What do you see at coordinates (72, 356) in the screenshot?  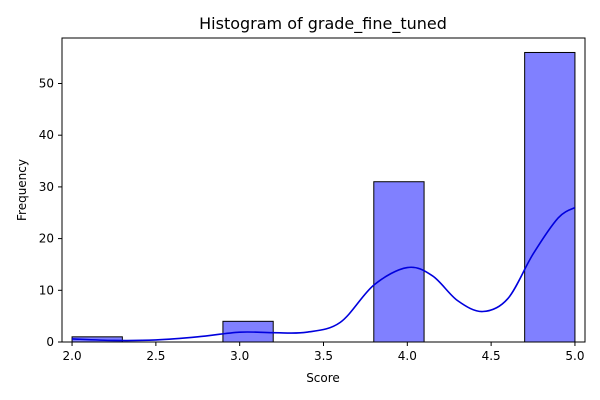 I see `x-tick-label-0: 2.0` at bounding box center [72, 356].